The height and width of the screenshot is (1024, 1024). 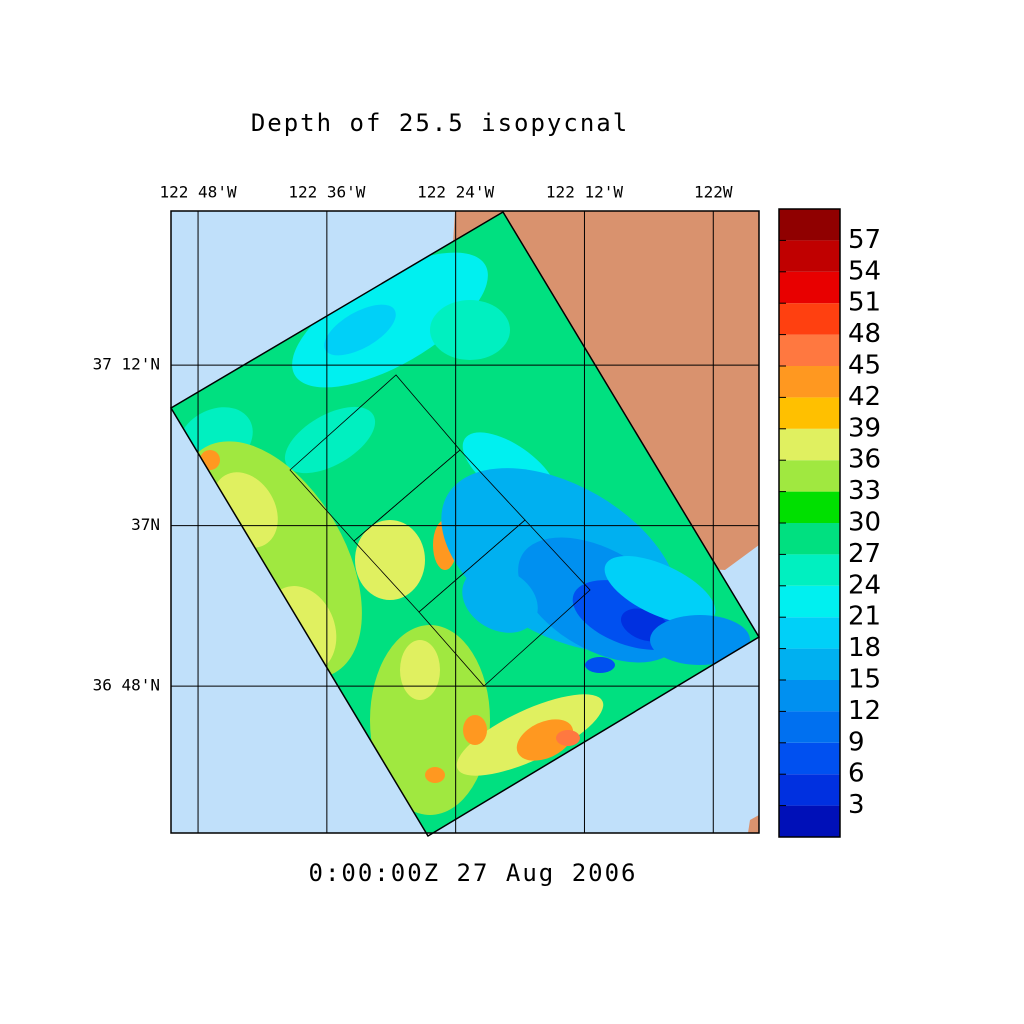 I want to click on colorbar-label: 9, so click(x=856, y=742).